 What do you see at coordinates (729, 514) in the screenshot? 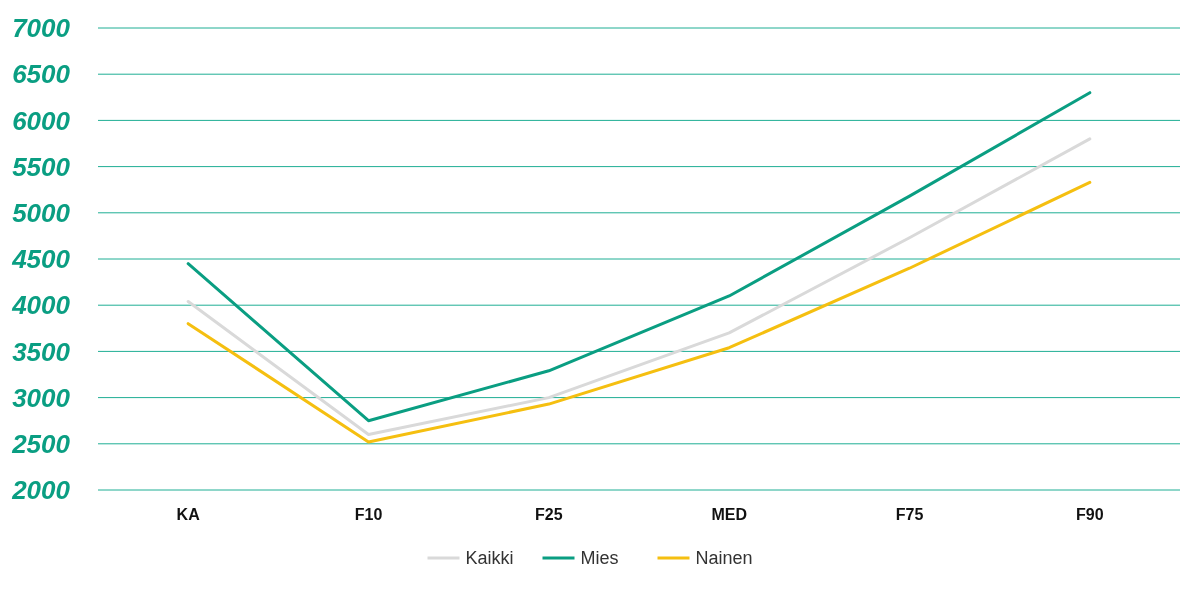
I see `x-tick-label: MED` at bounding box center [729, 514].